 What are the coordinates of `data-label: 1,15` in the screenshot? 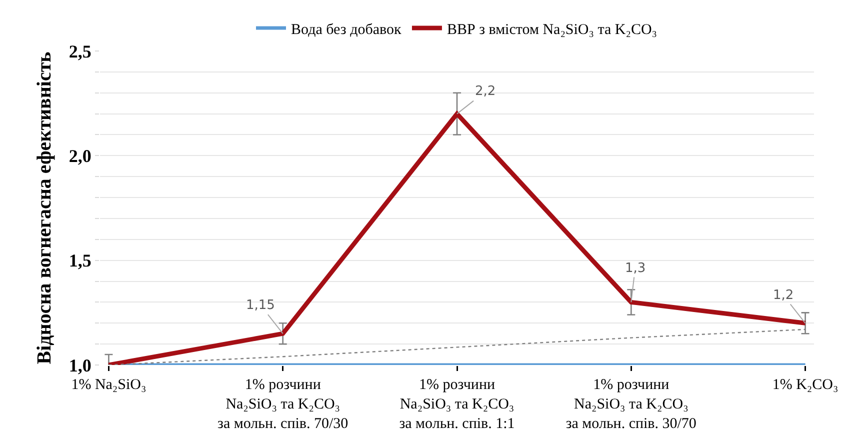 It's located at (260, 305).